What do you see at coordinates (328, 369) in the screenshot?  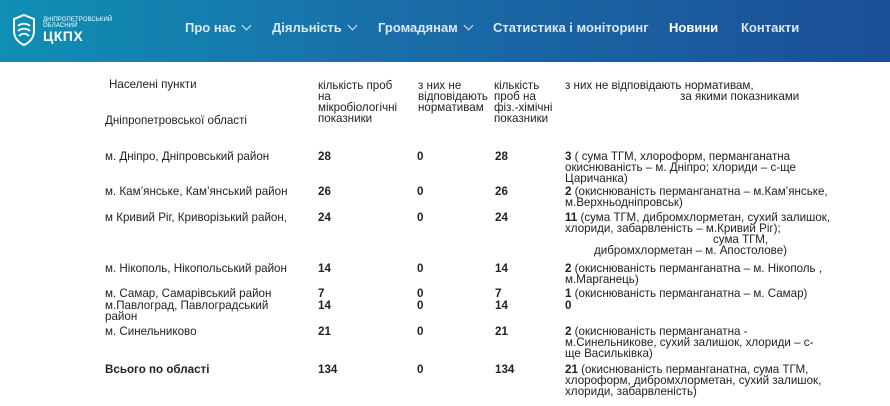 I see `total-micro-count: 134` at bounding box center [328, 369].